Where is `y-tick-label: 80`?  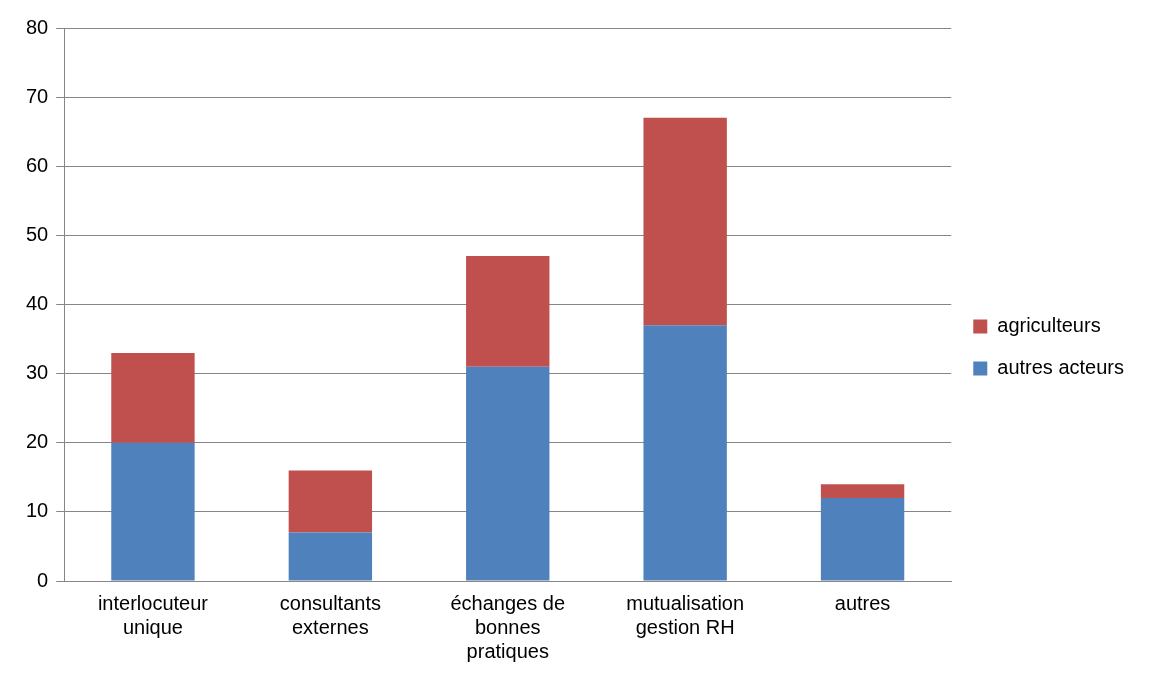 y-tick-label: 80 is located at coordinates (37, 26).